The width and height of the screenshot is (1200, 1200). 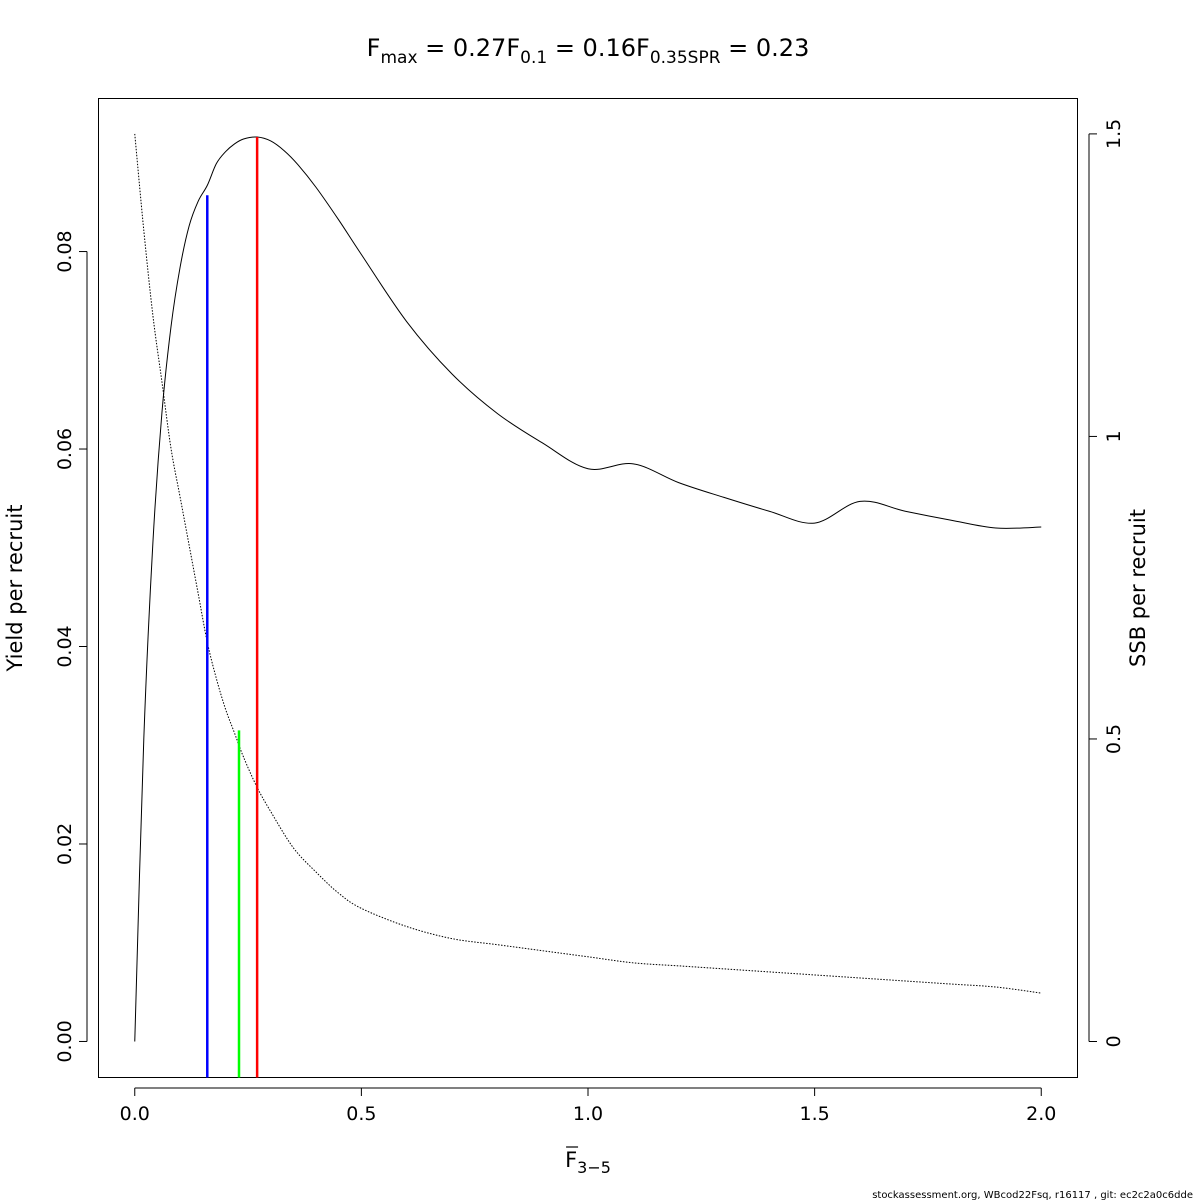 I want to click on x-tick-label: 1.0, so click(x=588, y=1114).